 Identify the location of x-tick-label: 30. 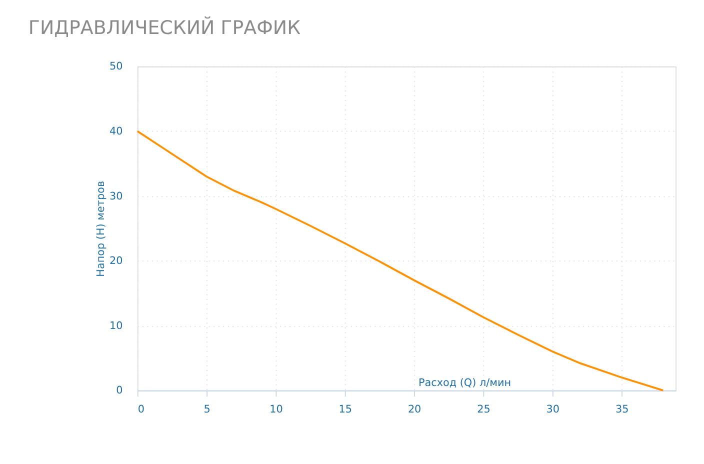
(553, 410).